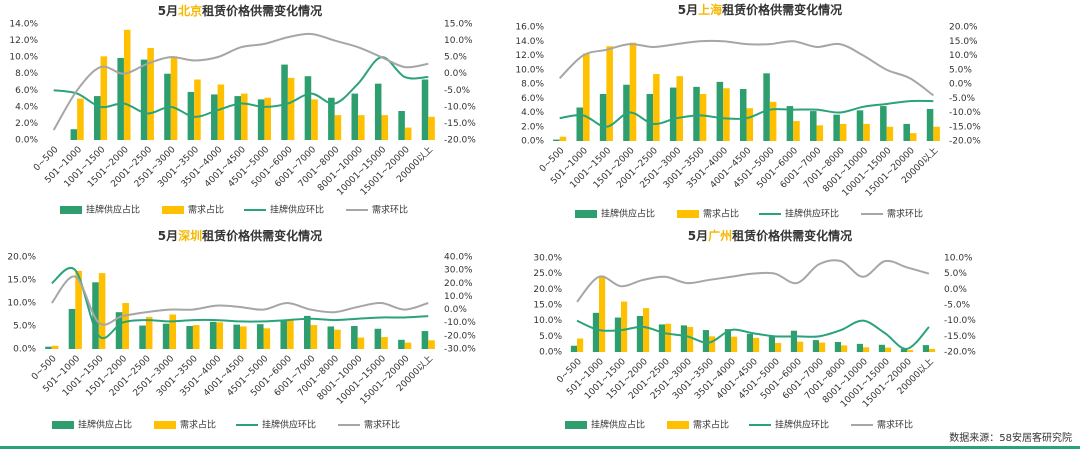  What do you see at coordinates (23, 25) in the screenshot?
I see `y-tick-label: 14.0%` at bounding box center [23, 25].